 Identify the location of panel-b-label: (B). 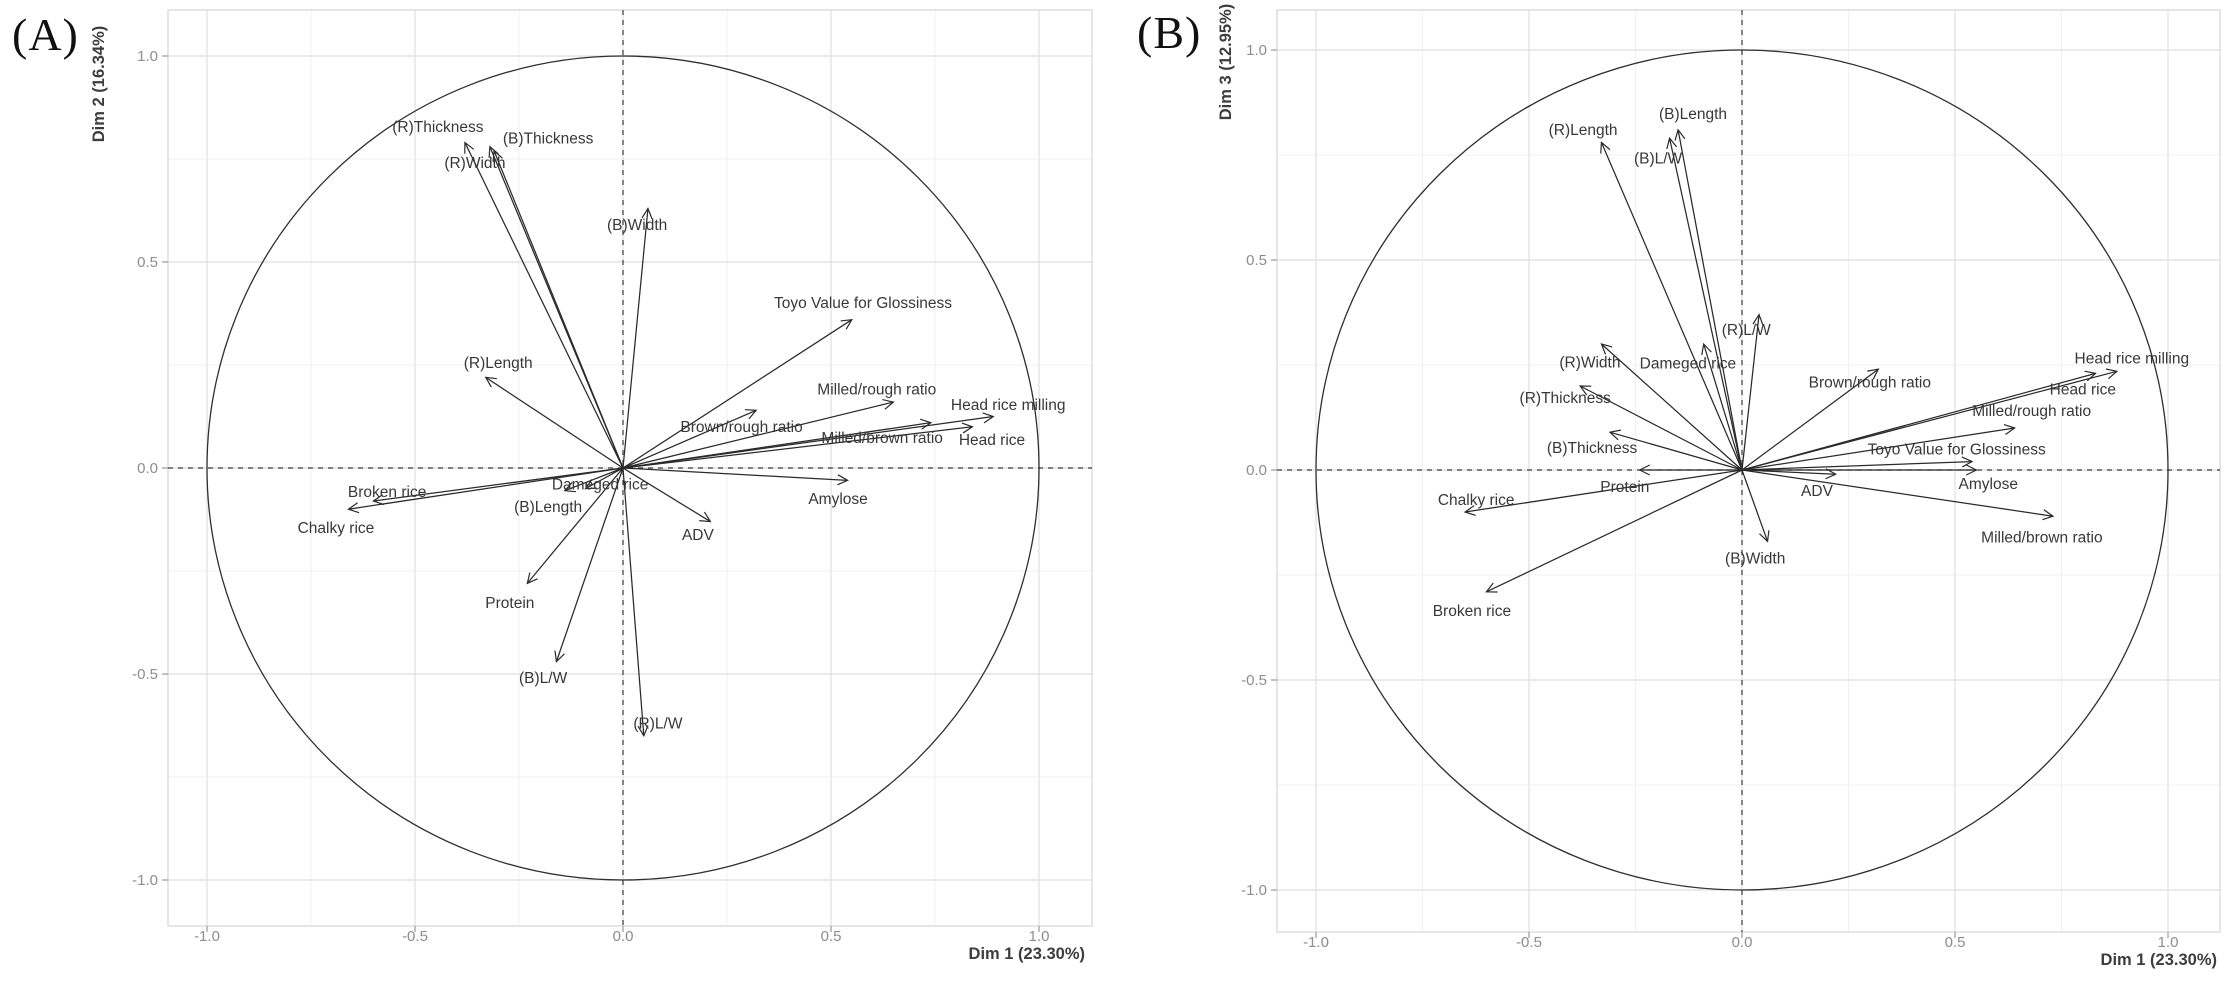
(1169, 32).